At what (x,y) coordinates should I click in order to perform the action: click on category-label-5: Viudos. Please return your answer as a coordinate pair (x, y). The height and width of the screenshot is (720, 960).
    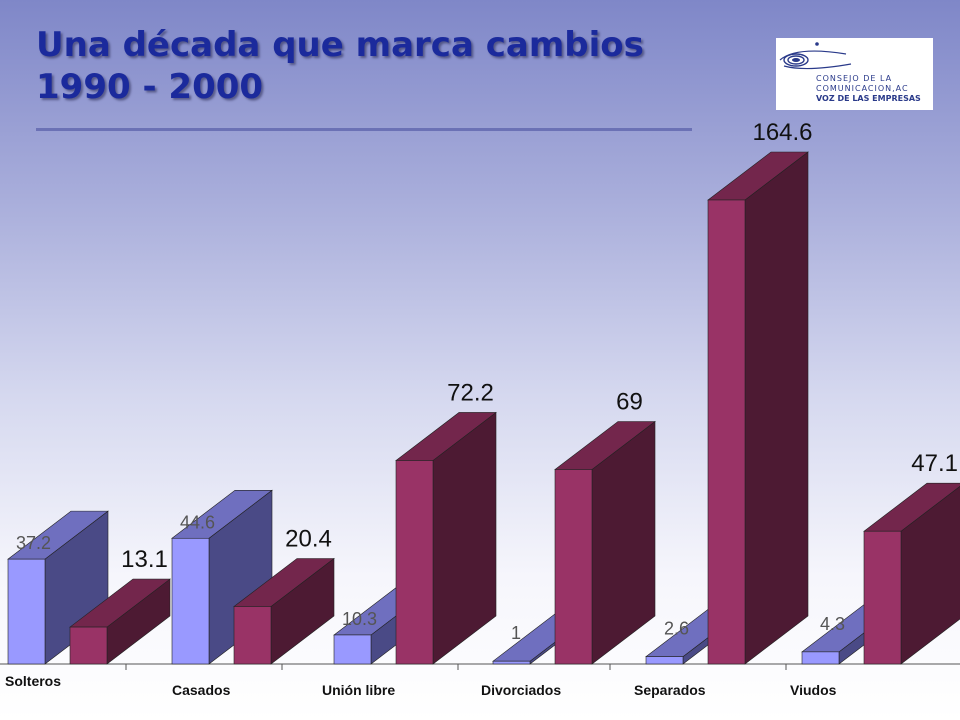
    Looking at the image, I should click on (813, 690).